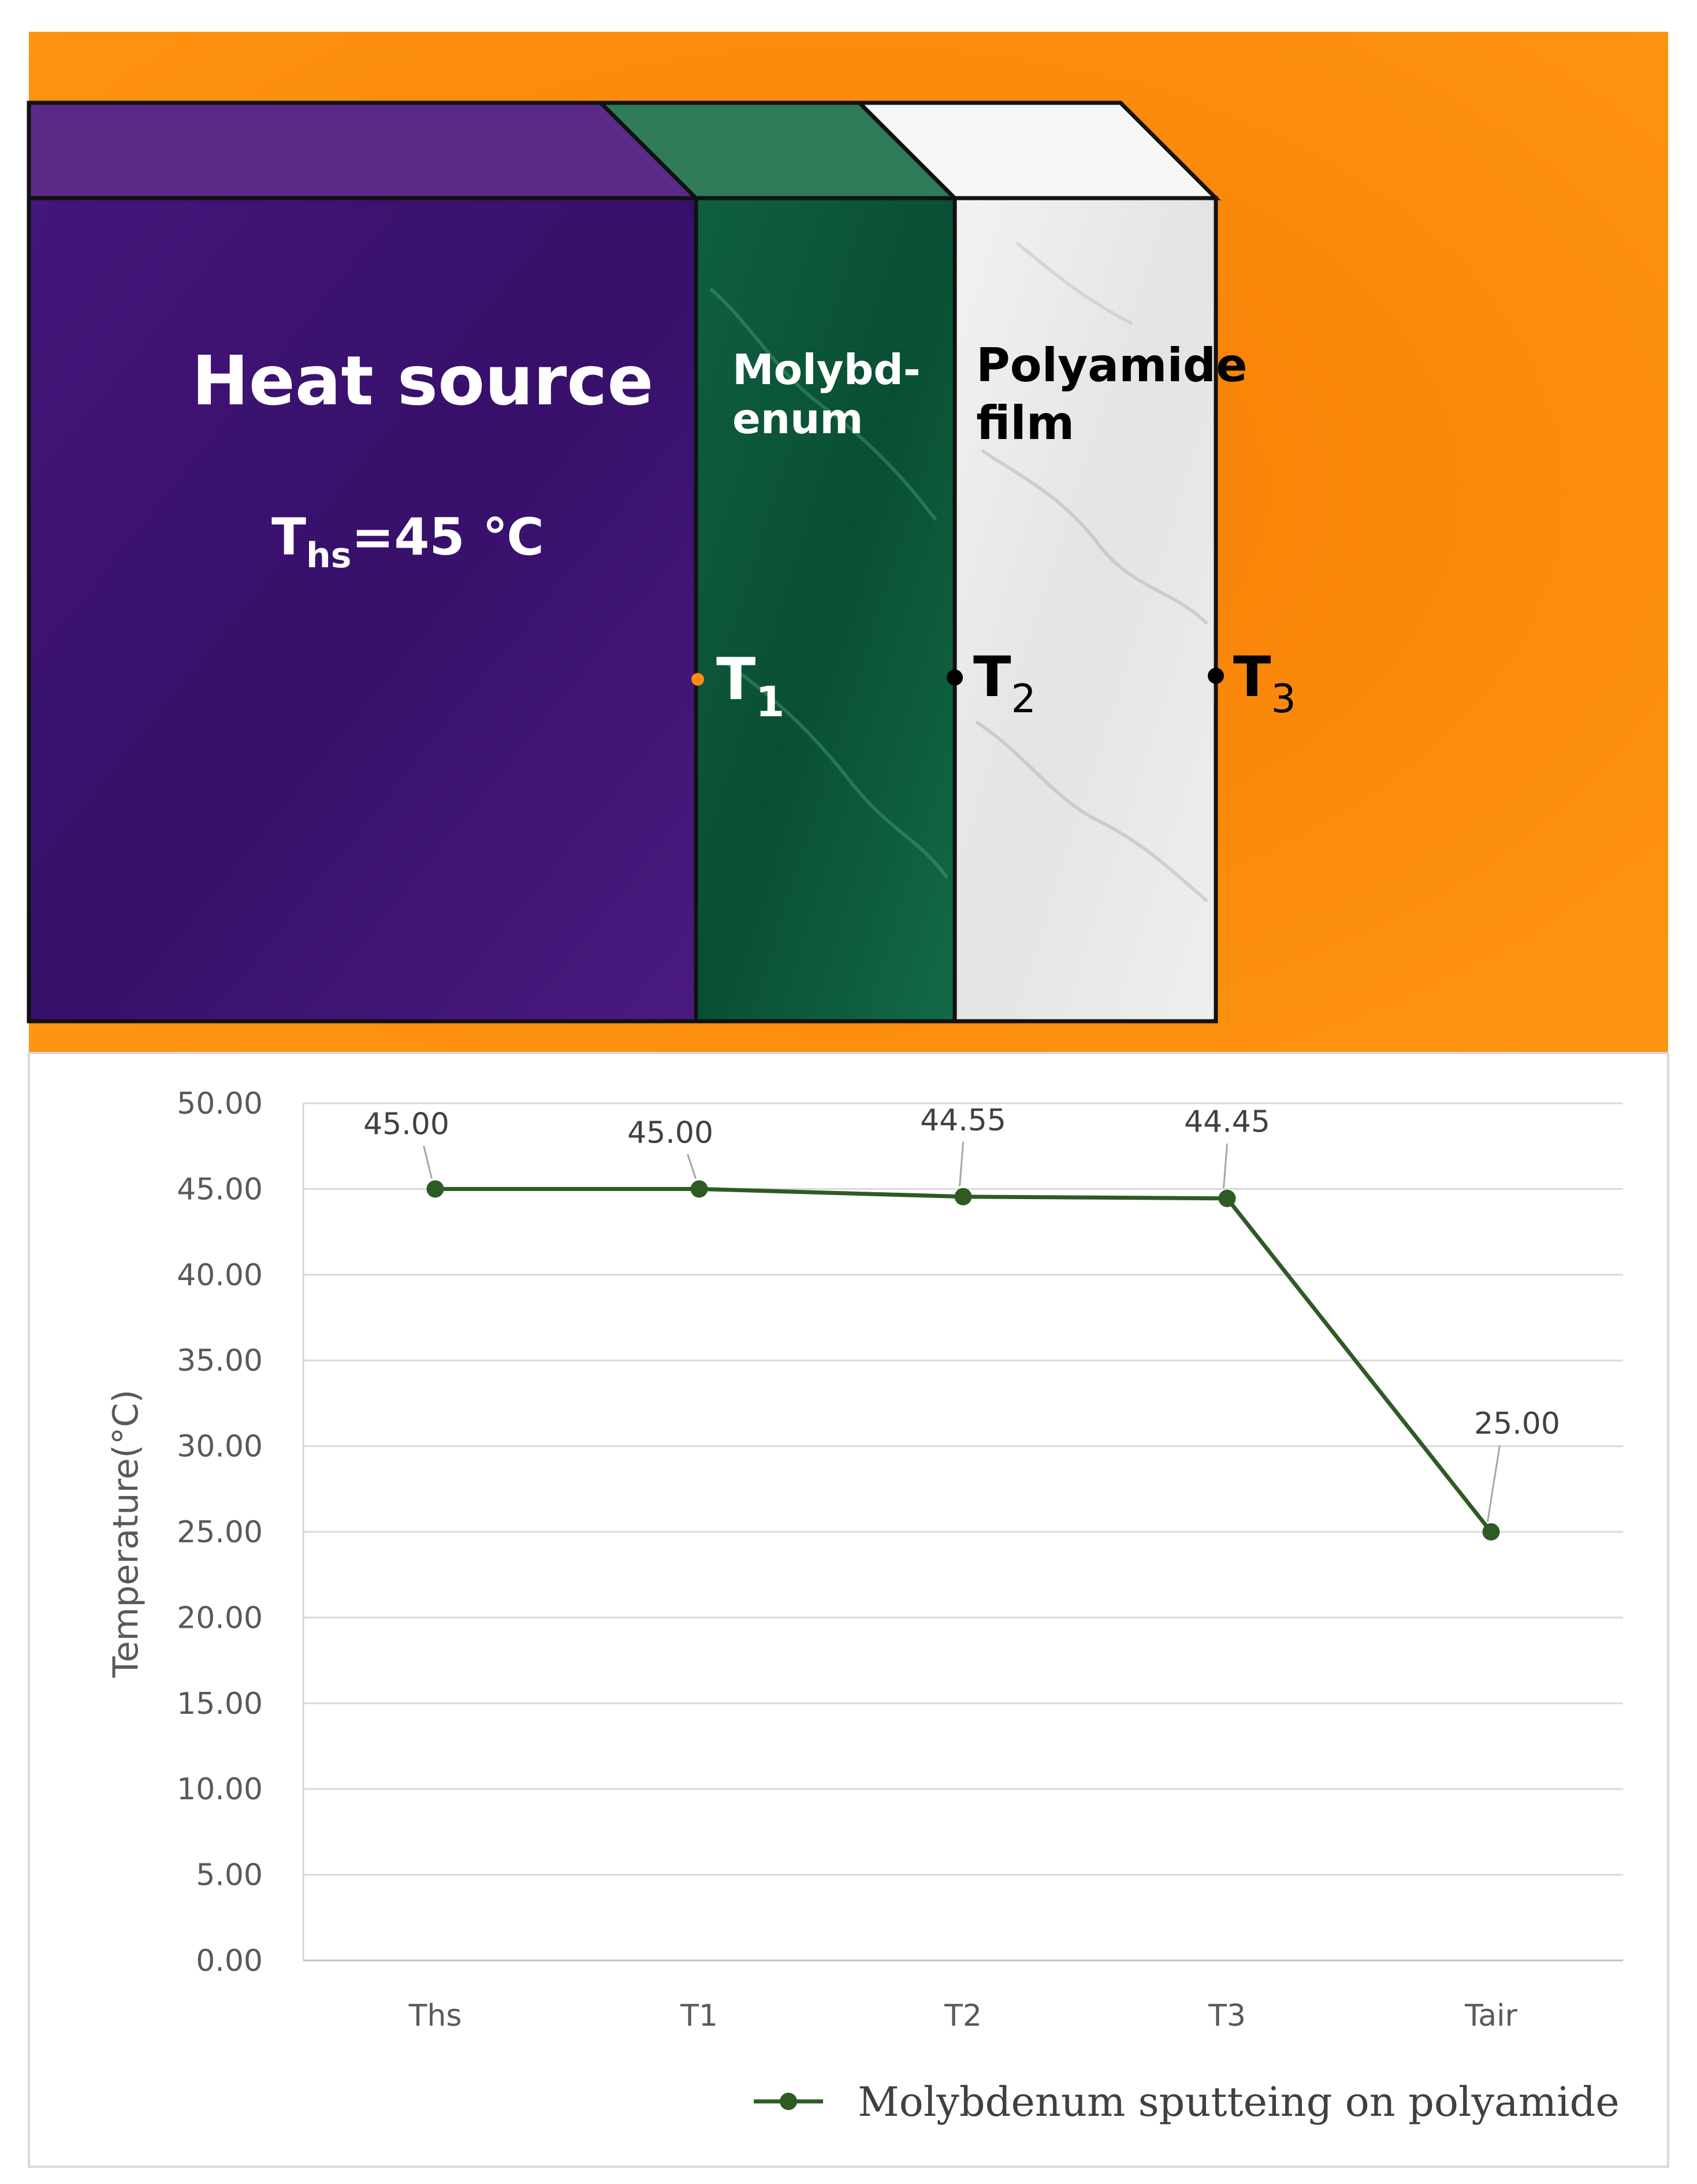 The image size is (1697, 2184). I want to click on t1-point, so click(698, 680).